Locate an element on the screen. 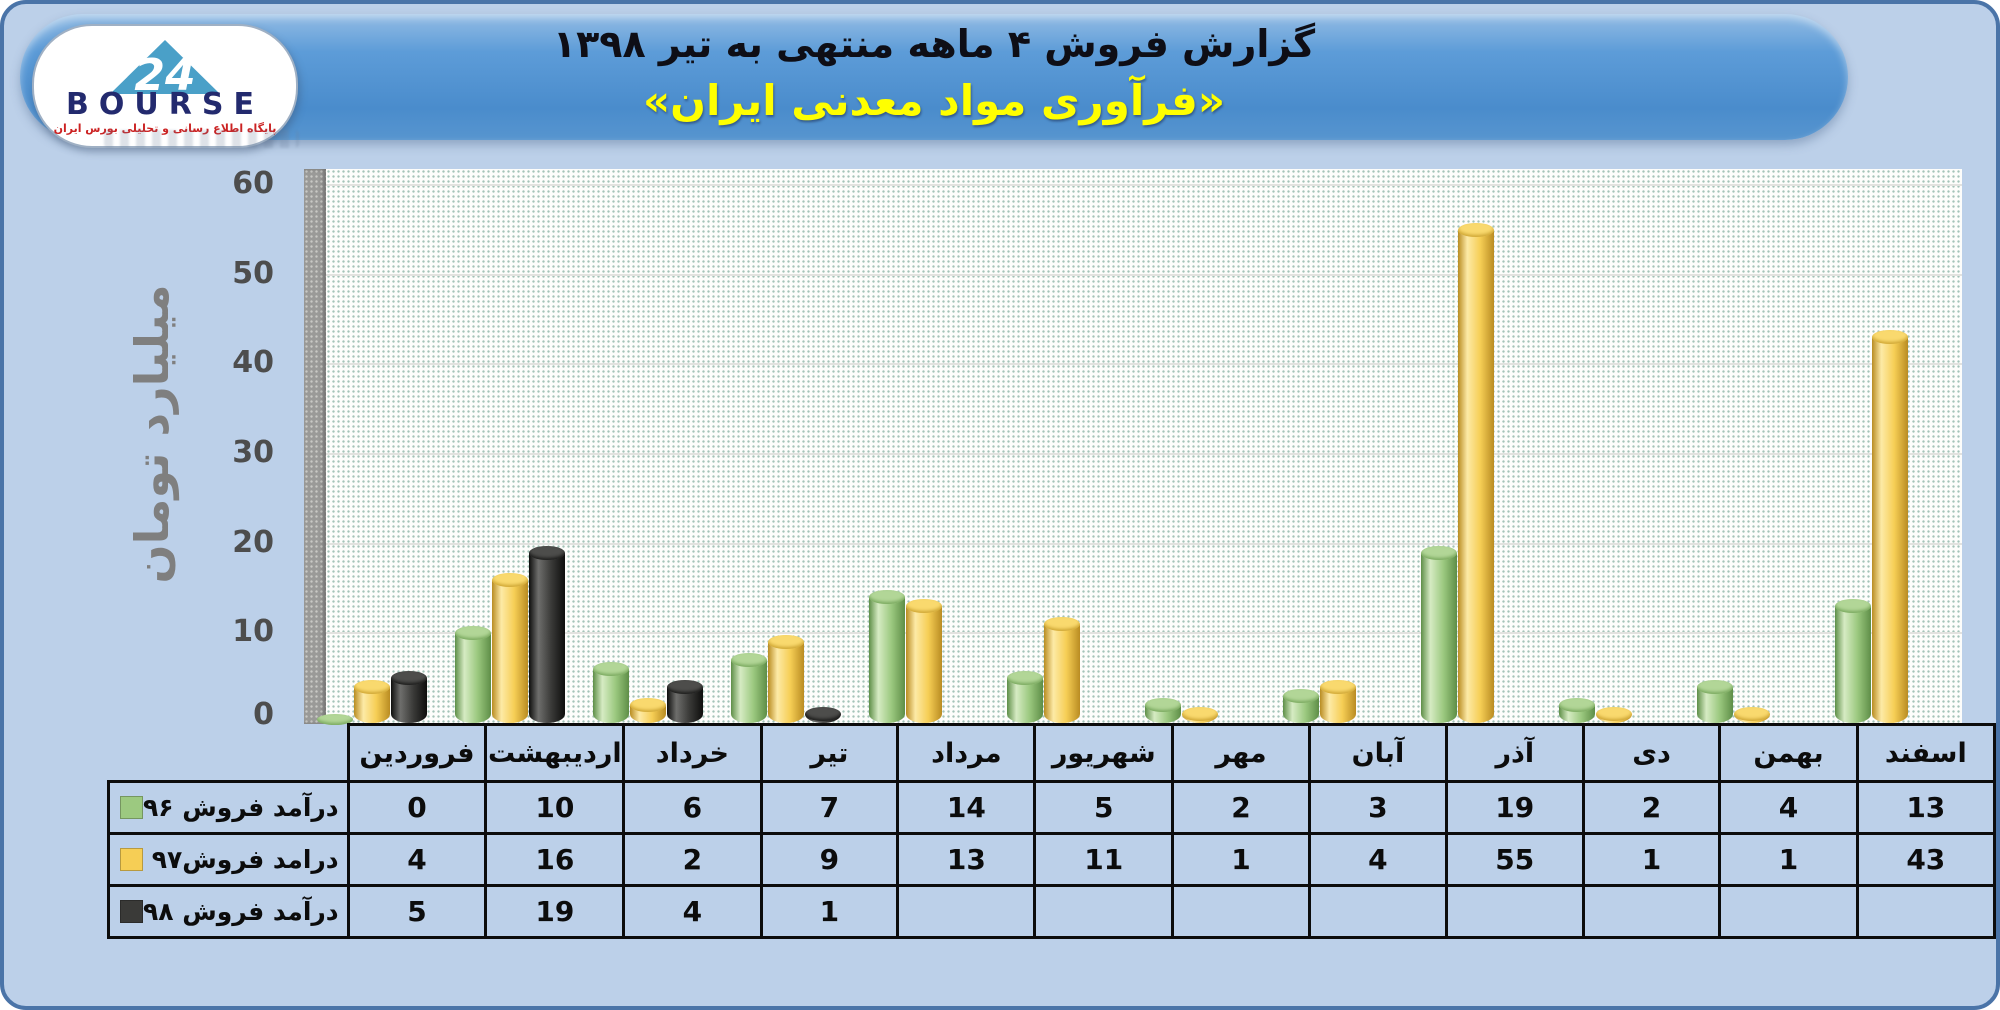  month-header-cell: مهر is located at coordinates (1241, 753).